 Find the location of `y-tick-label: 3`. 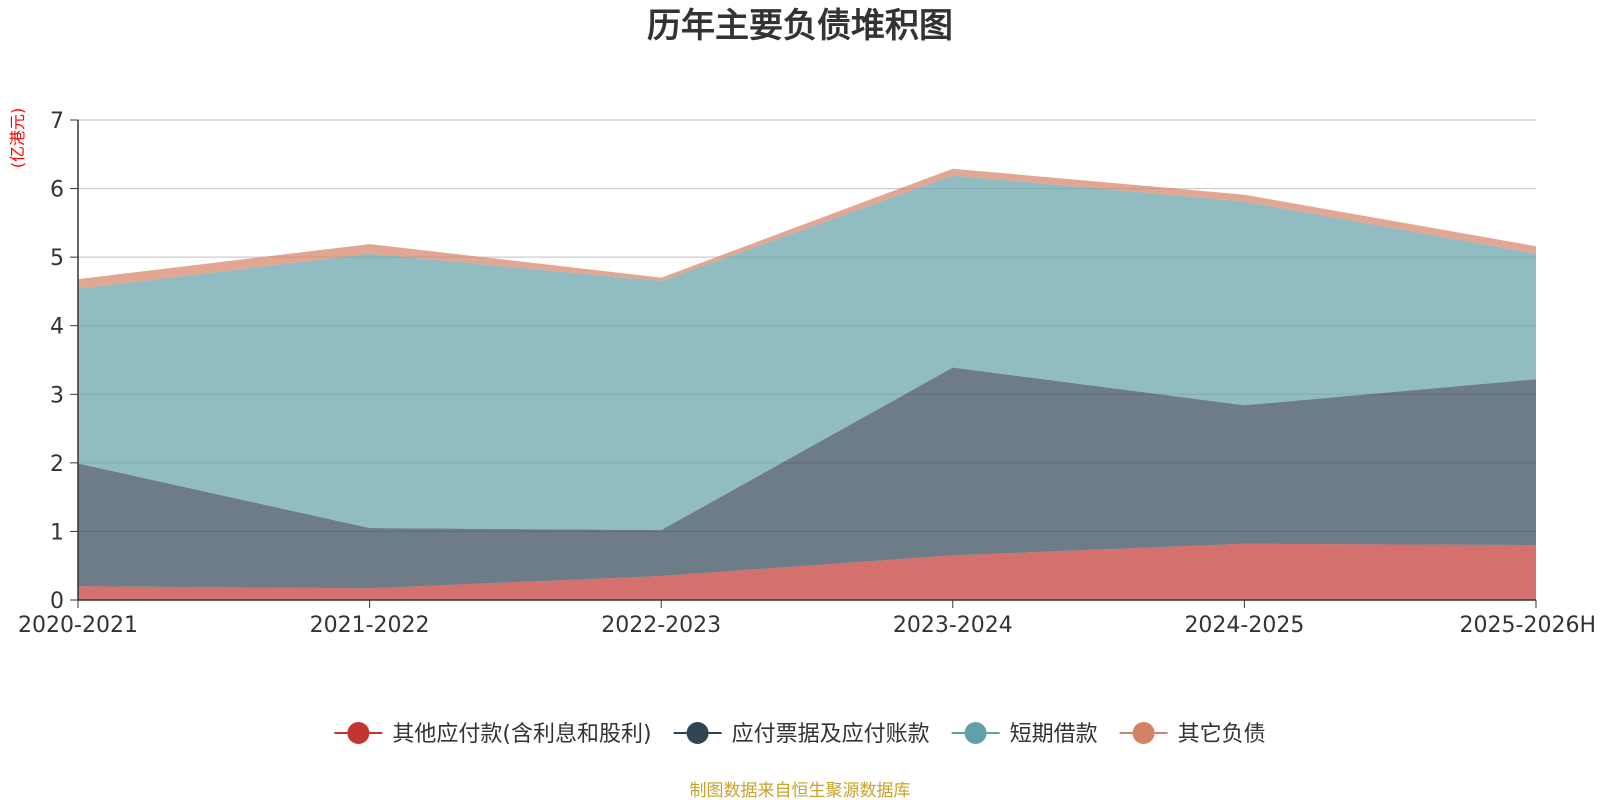

y-tick-label: 3 is located at coordinates (57, 395).